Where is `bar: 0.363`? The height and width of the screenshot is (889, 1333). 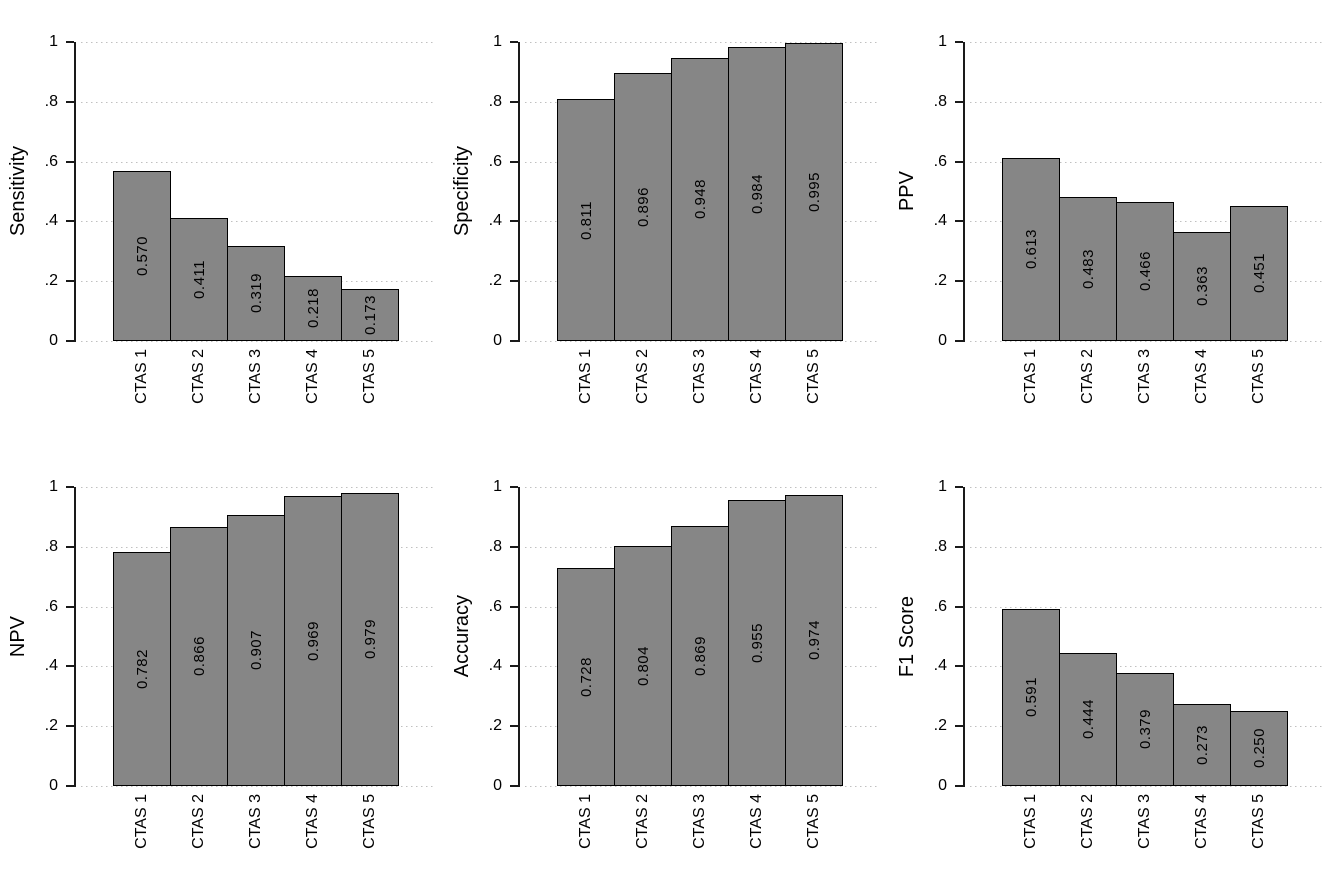
bar: 0.363 is located at coordinates (1202, 286).